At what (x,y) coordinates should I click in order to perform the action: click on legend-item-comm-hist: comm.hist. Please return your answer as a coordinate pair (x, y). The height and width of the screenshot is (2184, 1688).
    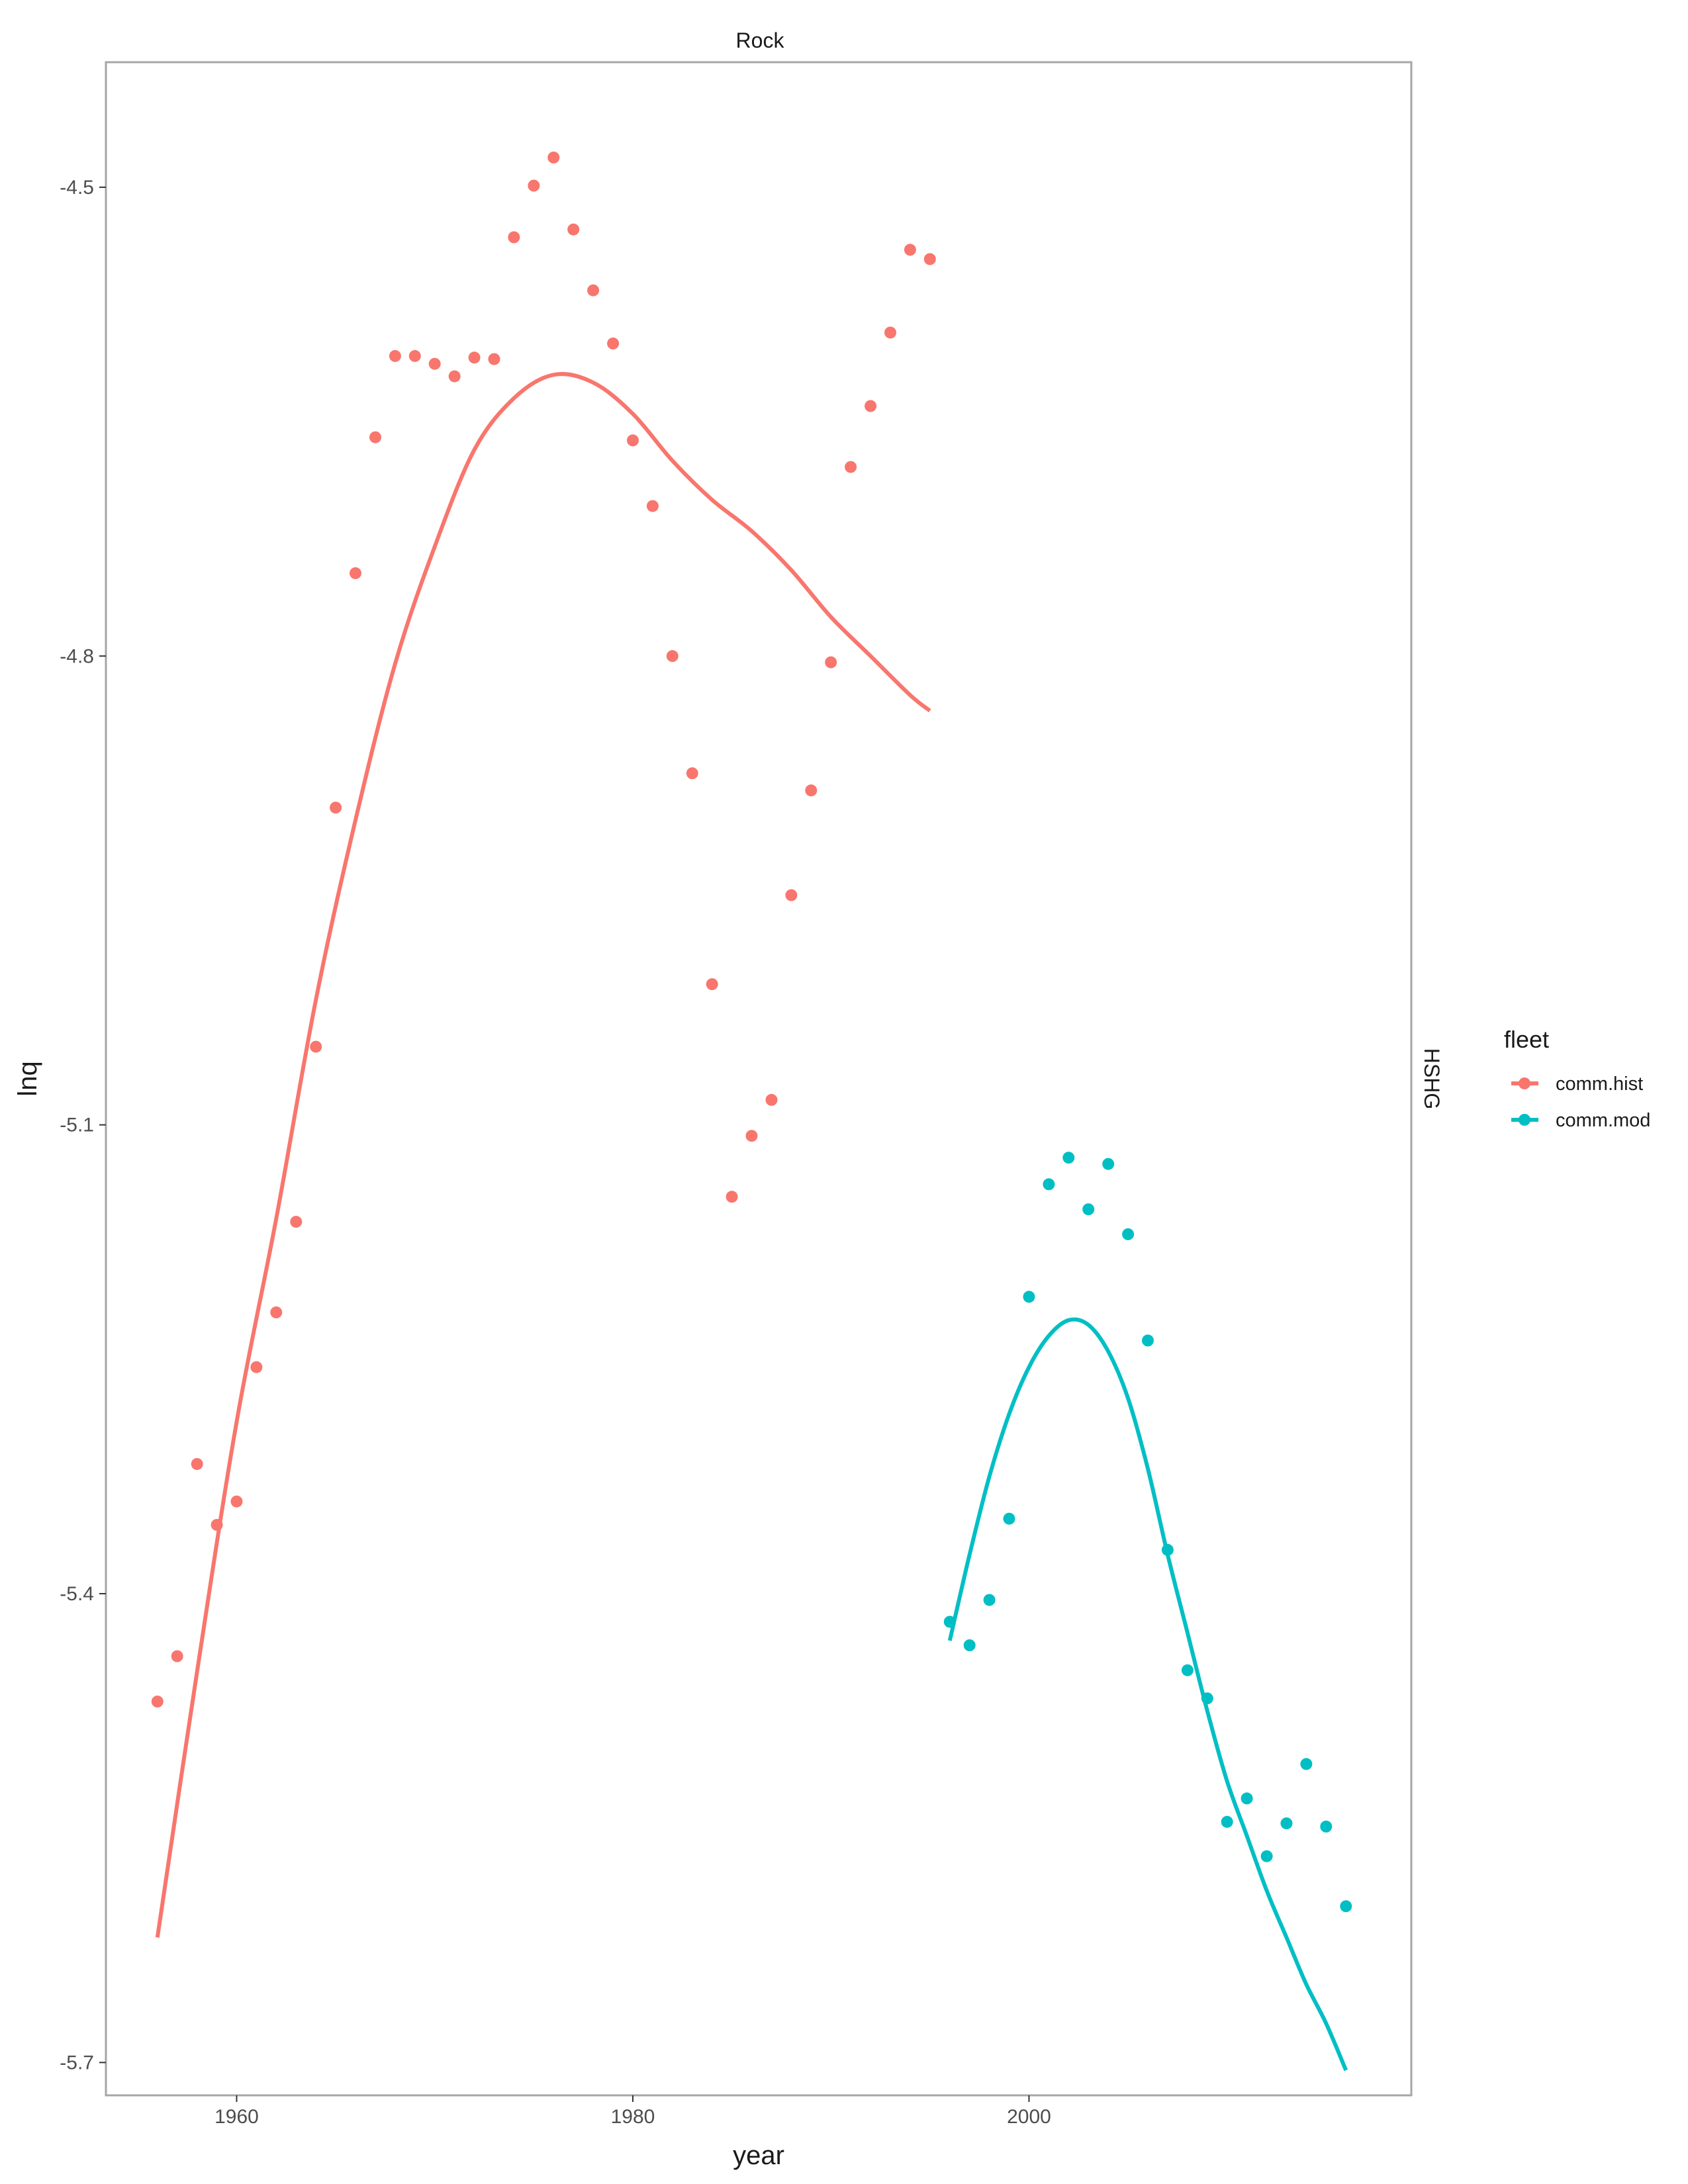
    Looking at the image, I should click on (1577, 1084).